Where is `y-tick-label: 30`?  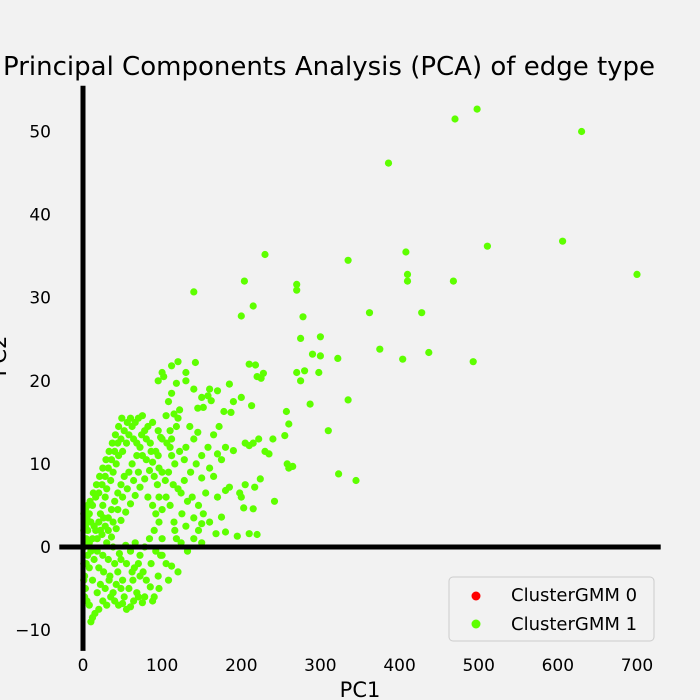
y-tick-label: 30 is located at coordinates (40, 299).